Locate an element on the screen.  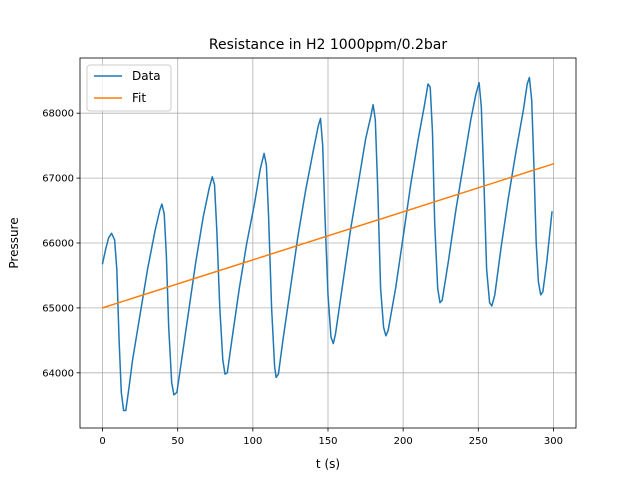
x-tick-label: 200 is located at coordinates (403, 441).